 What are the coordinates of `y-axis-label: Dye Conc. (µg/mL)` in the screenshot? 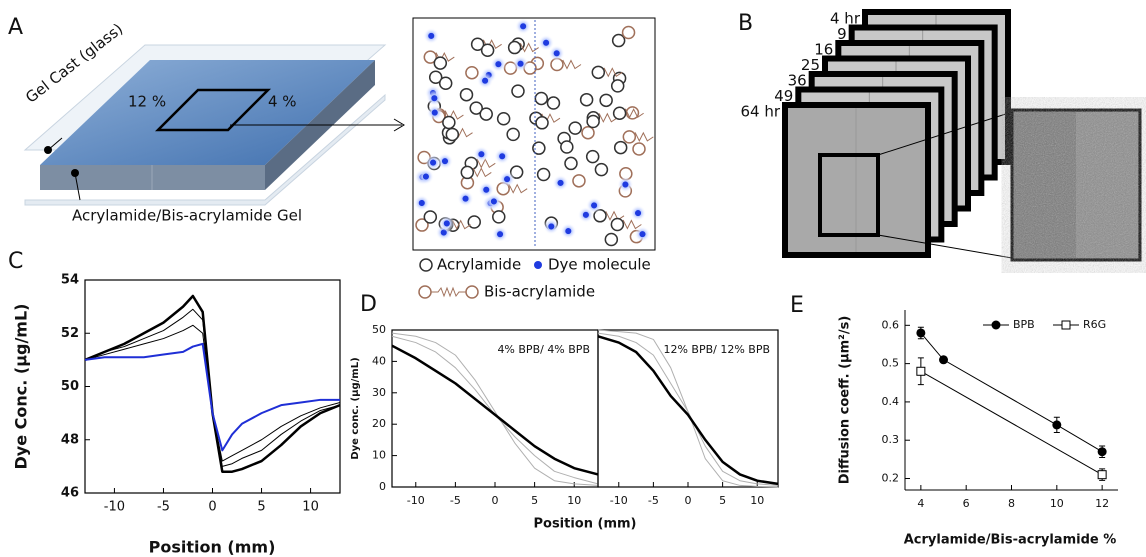 It's located at (21, 387).